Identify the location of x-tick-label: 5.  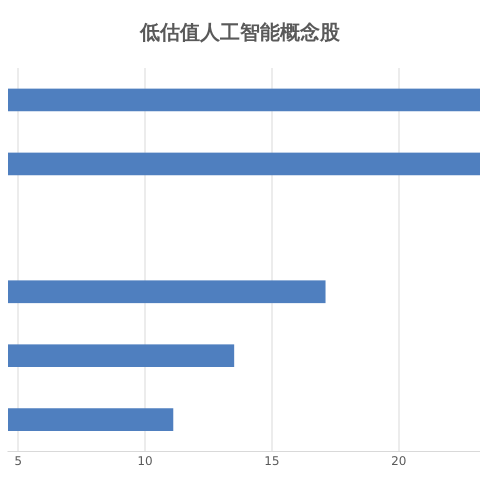
(18, 461).